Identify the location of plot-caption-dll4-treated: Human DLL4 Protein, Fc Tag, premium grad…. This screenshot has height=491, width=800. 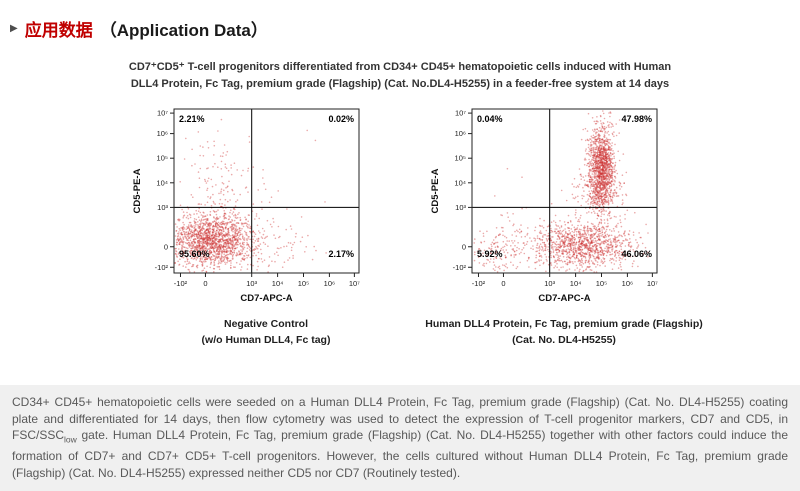
(564, 333).